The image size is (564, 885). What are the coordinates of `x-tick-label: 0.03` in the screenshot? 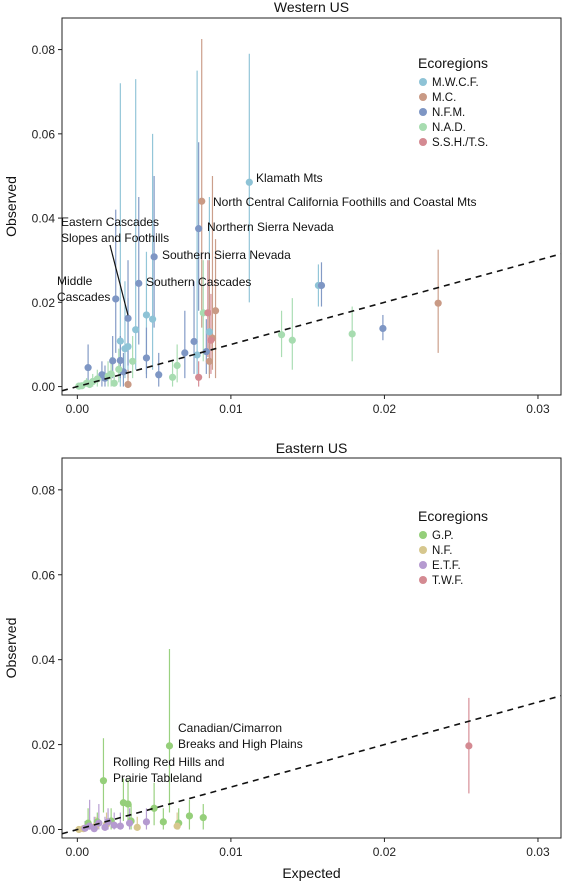 It's located at (538, 852).